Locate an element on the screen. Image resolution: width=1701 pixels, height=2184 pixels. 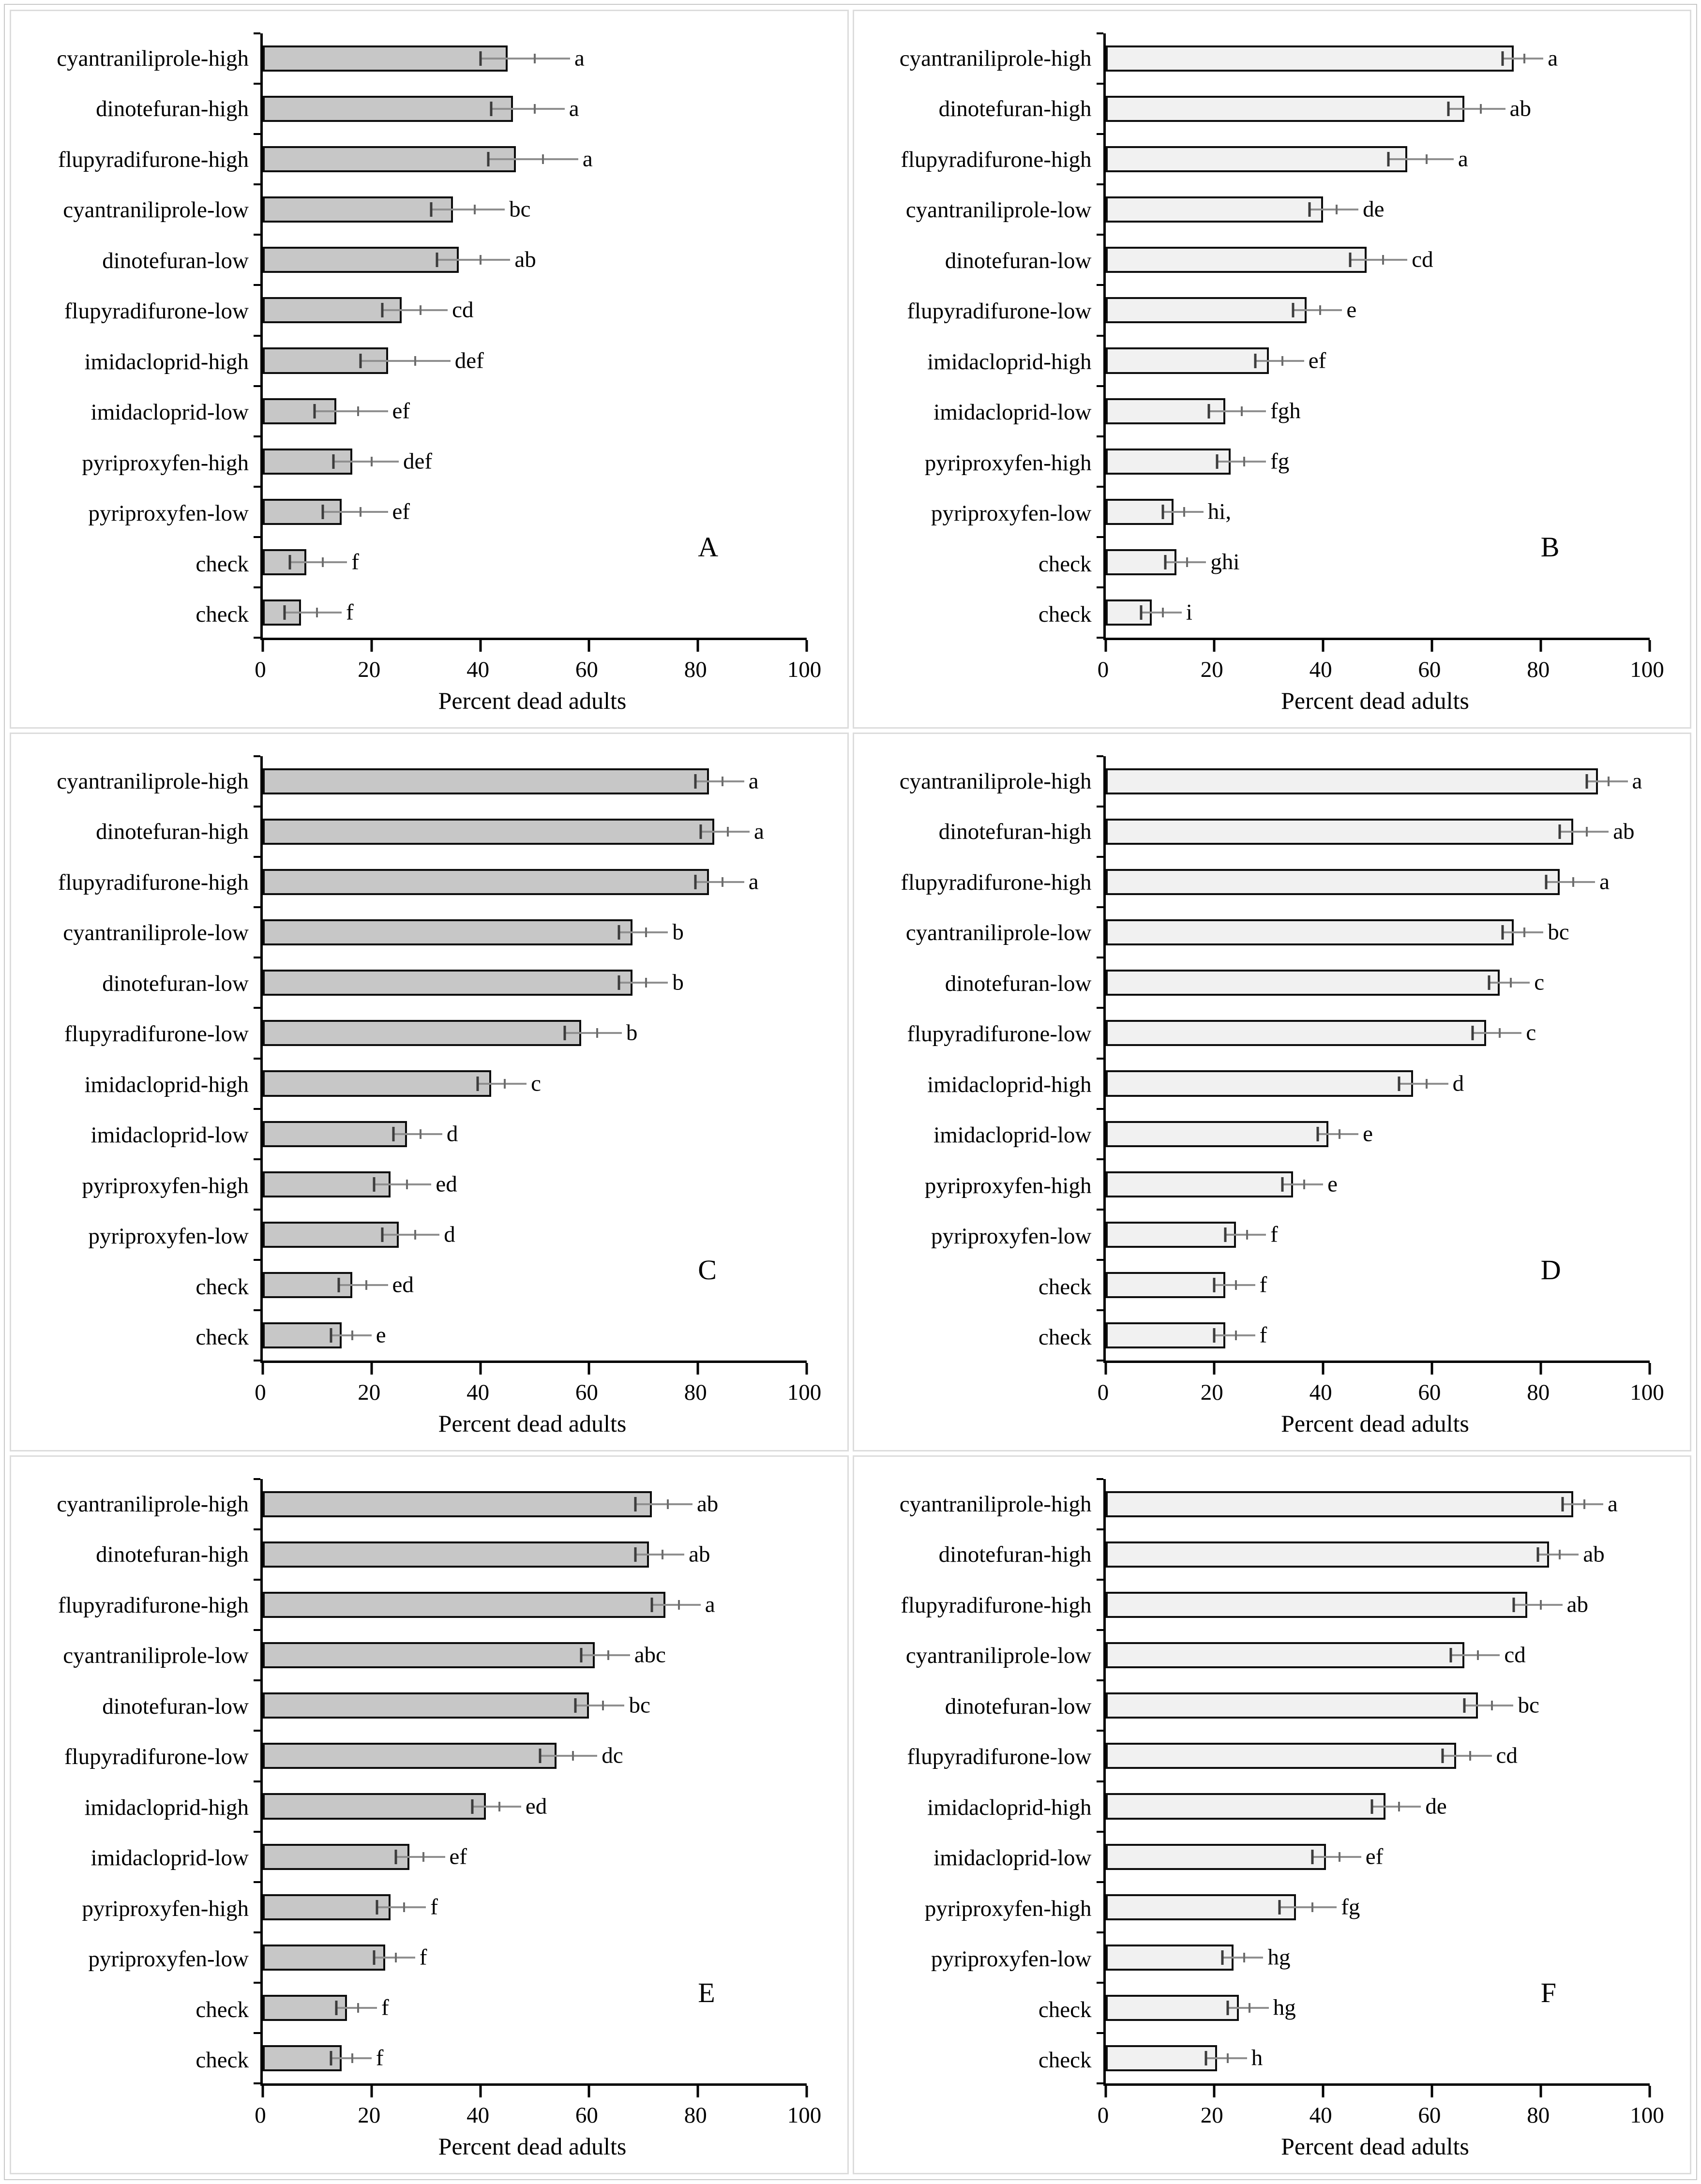
significance-letter: hg is located at coordinates (1284, 2008).